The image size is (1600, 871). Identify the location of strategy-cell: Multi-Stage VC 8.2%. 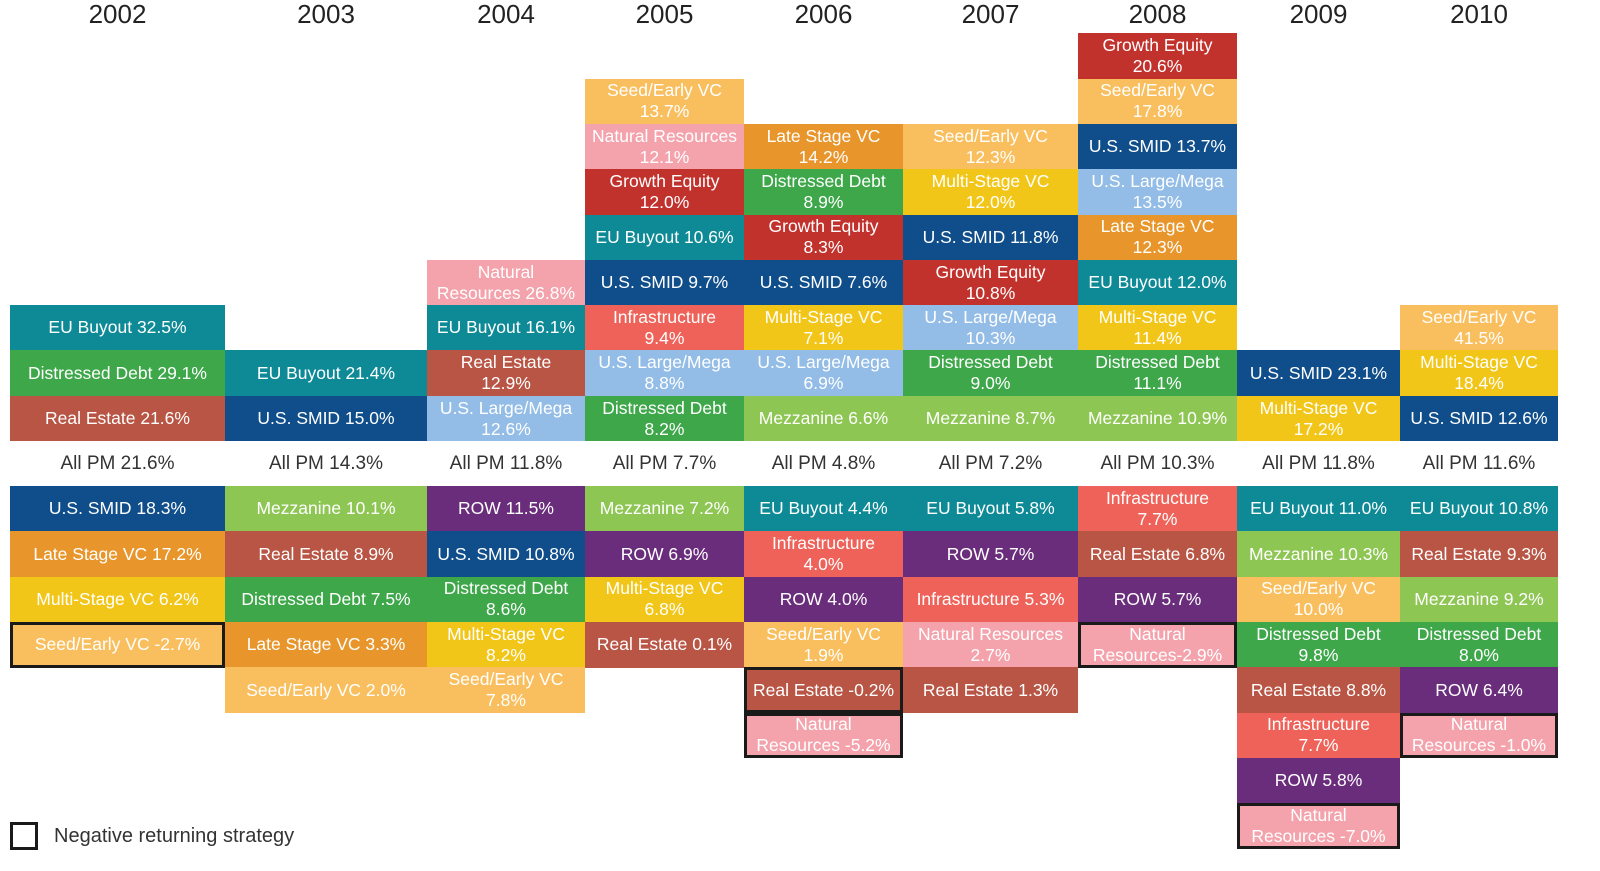
(506, 644).